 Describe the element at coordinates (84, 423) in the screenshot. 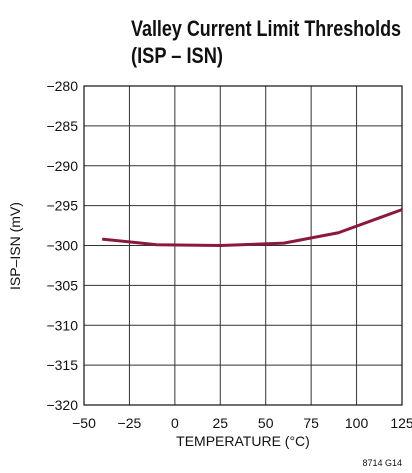

I see `x-tick-label: −50` at that location.